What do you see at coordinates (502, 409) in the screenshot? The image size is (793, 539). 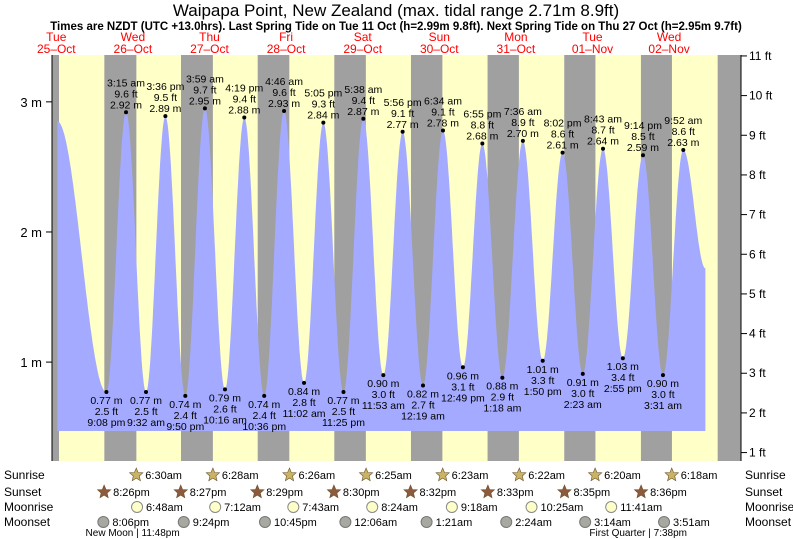 I see `tide-time-label: 1:18 am` at bounding box center [502, 409].